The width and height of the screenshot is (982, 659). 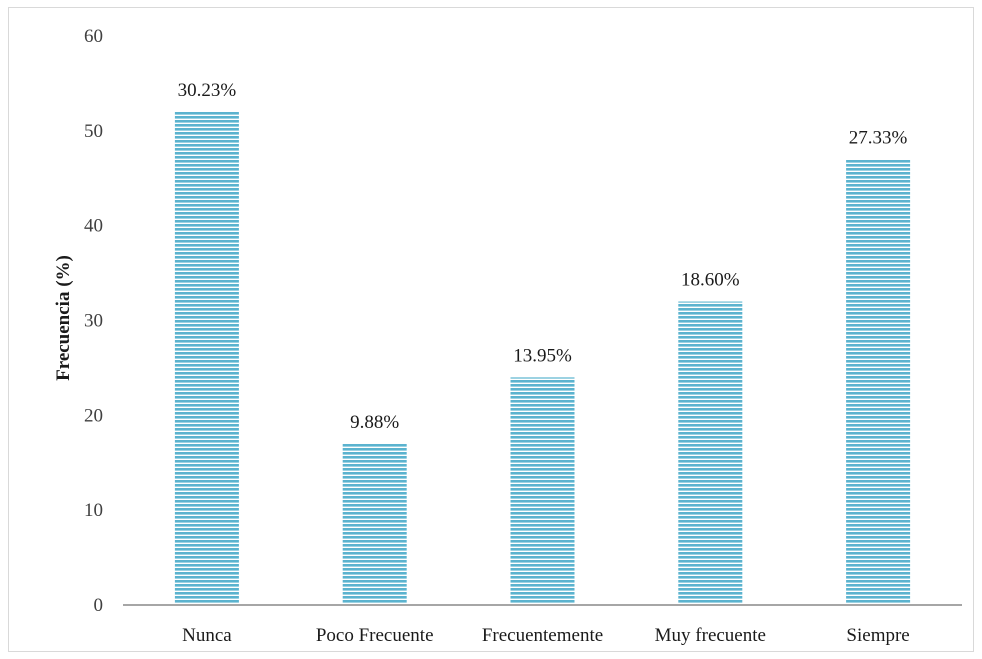 What do you see at coordinates (877, 635) in the screenshot?
I see `x-category-label: Siempre` at bounding box center [877, 635].